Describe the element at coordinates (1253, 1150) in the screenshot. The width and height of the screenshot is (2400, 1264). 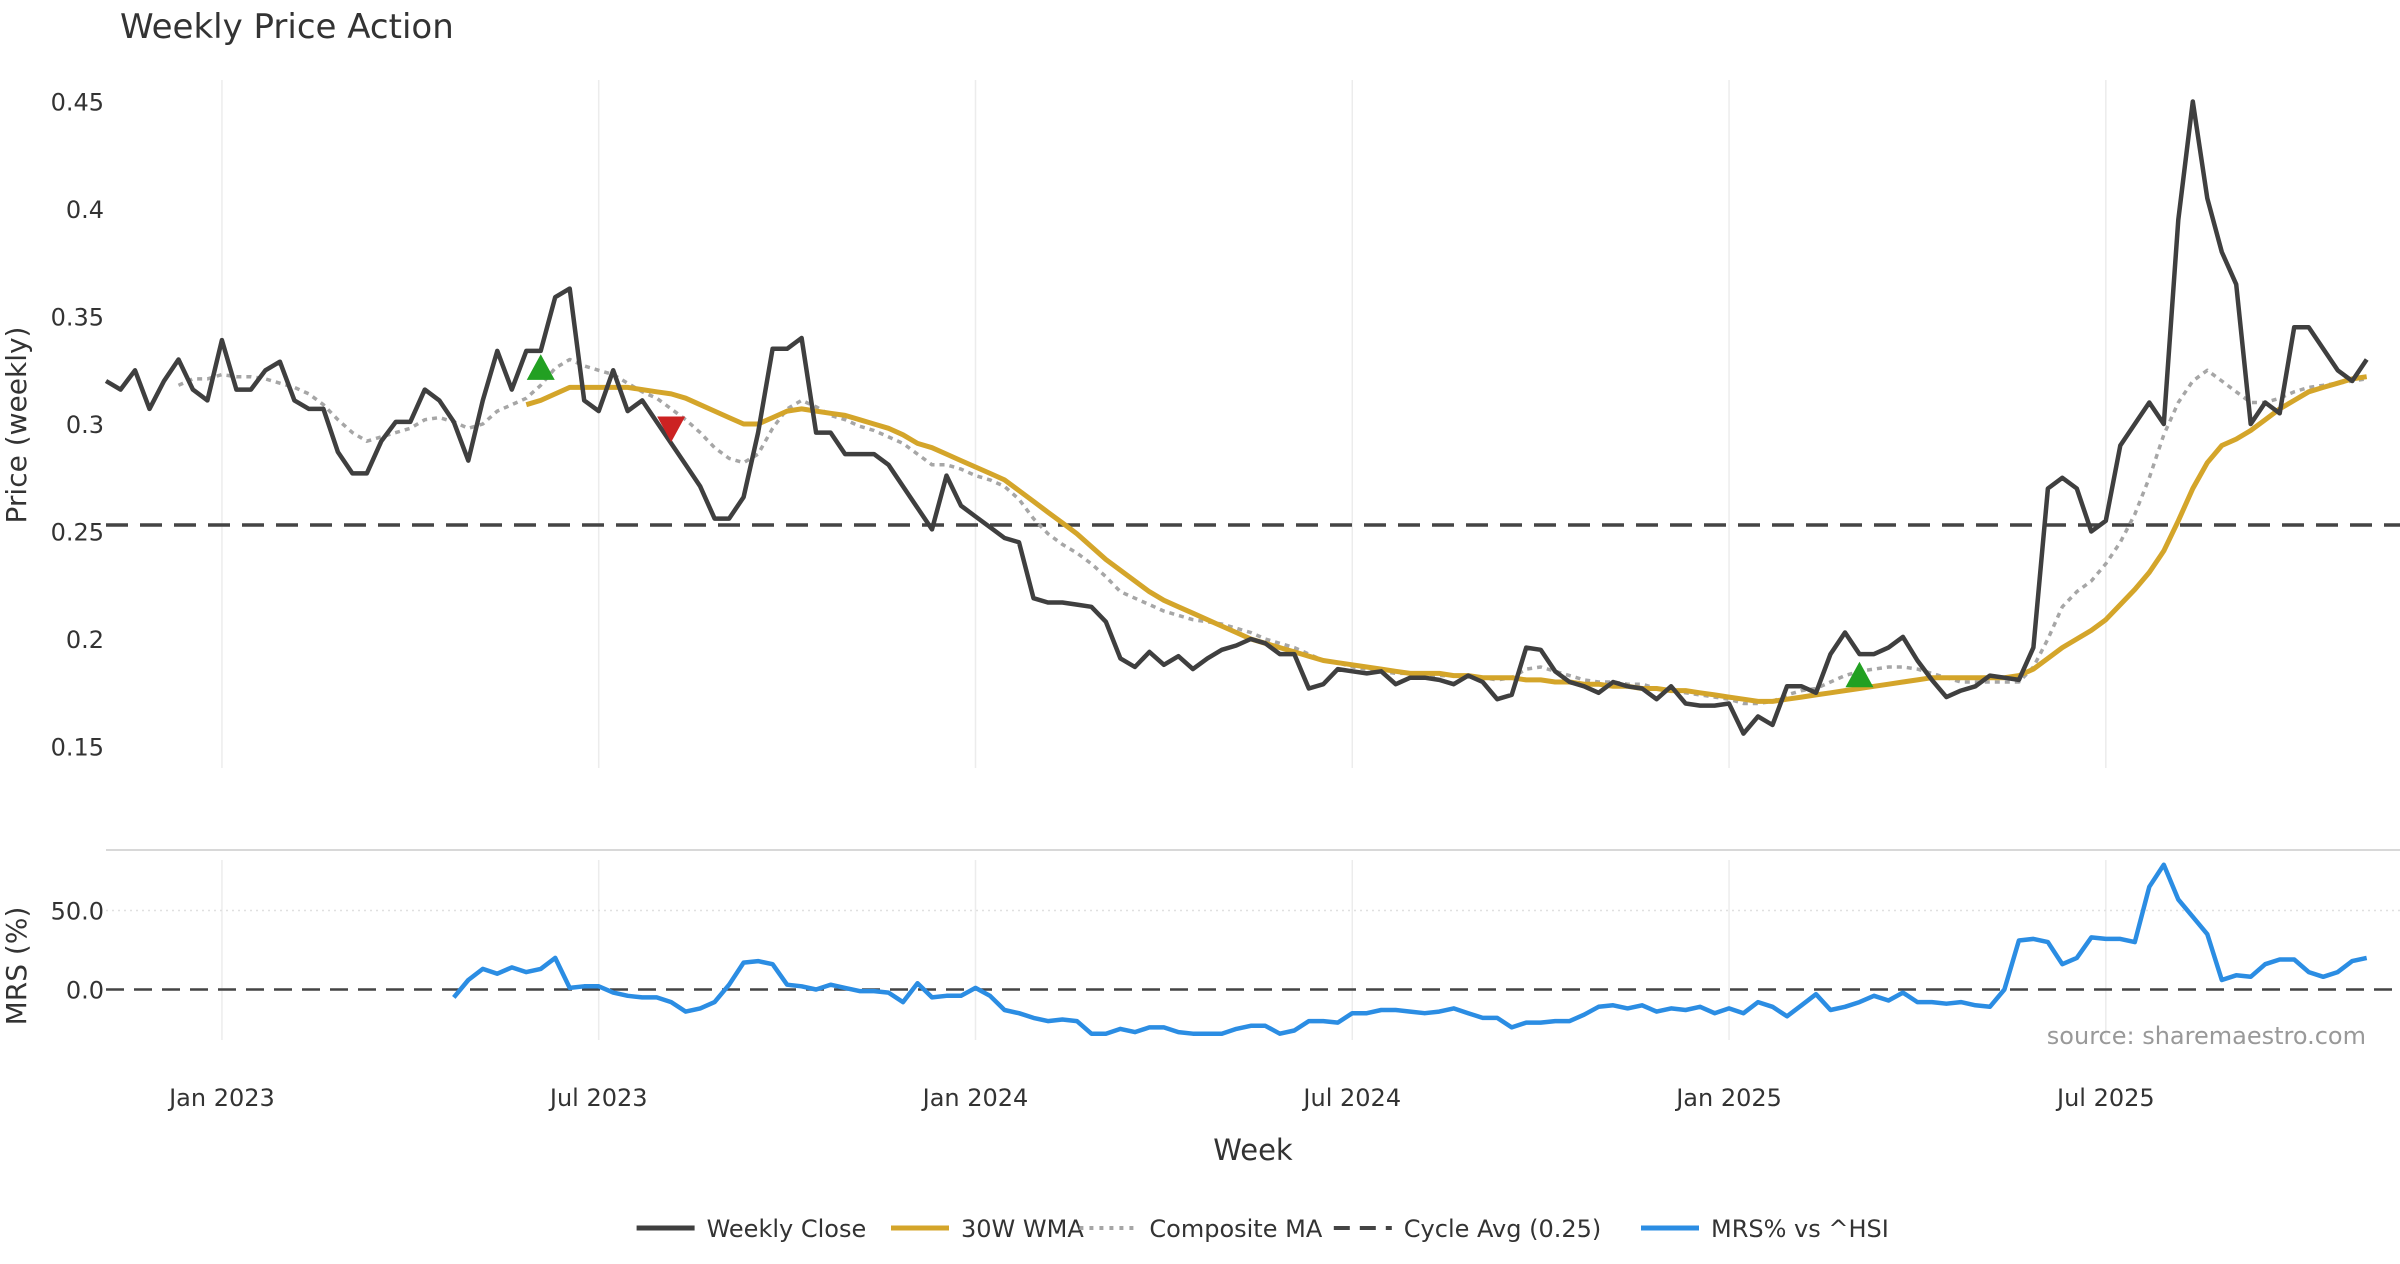
I see `x-axis-label: Week` at that location.